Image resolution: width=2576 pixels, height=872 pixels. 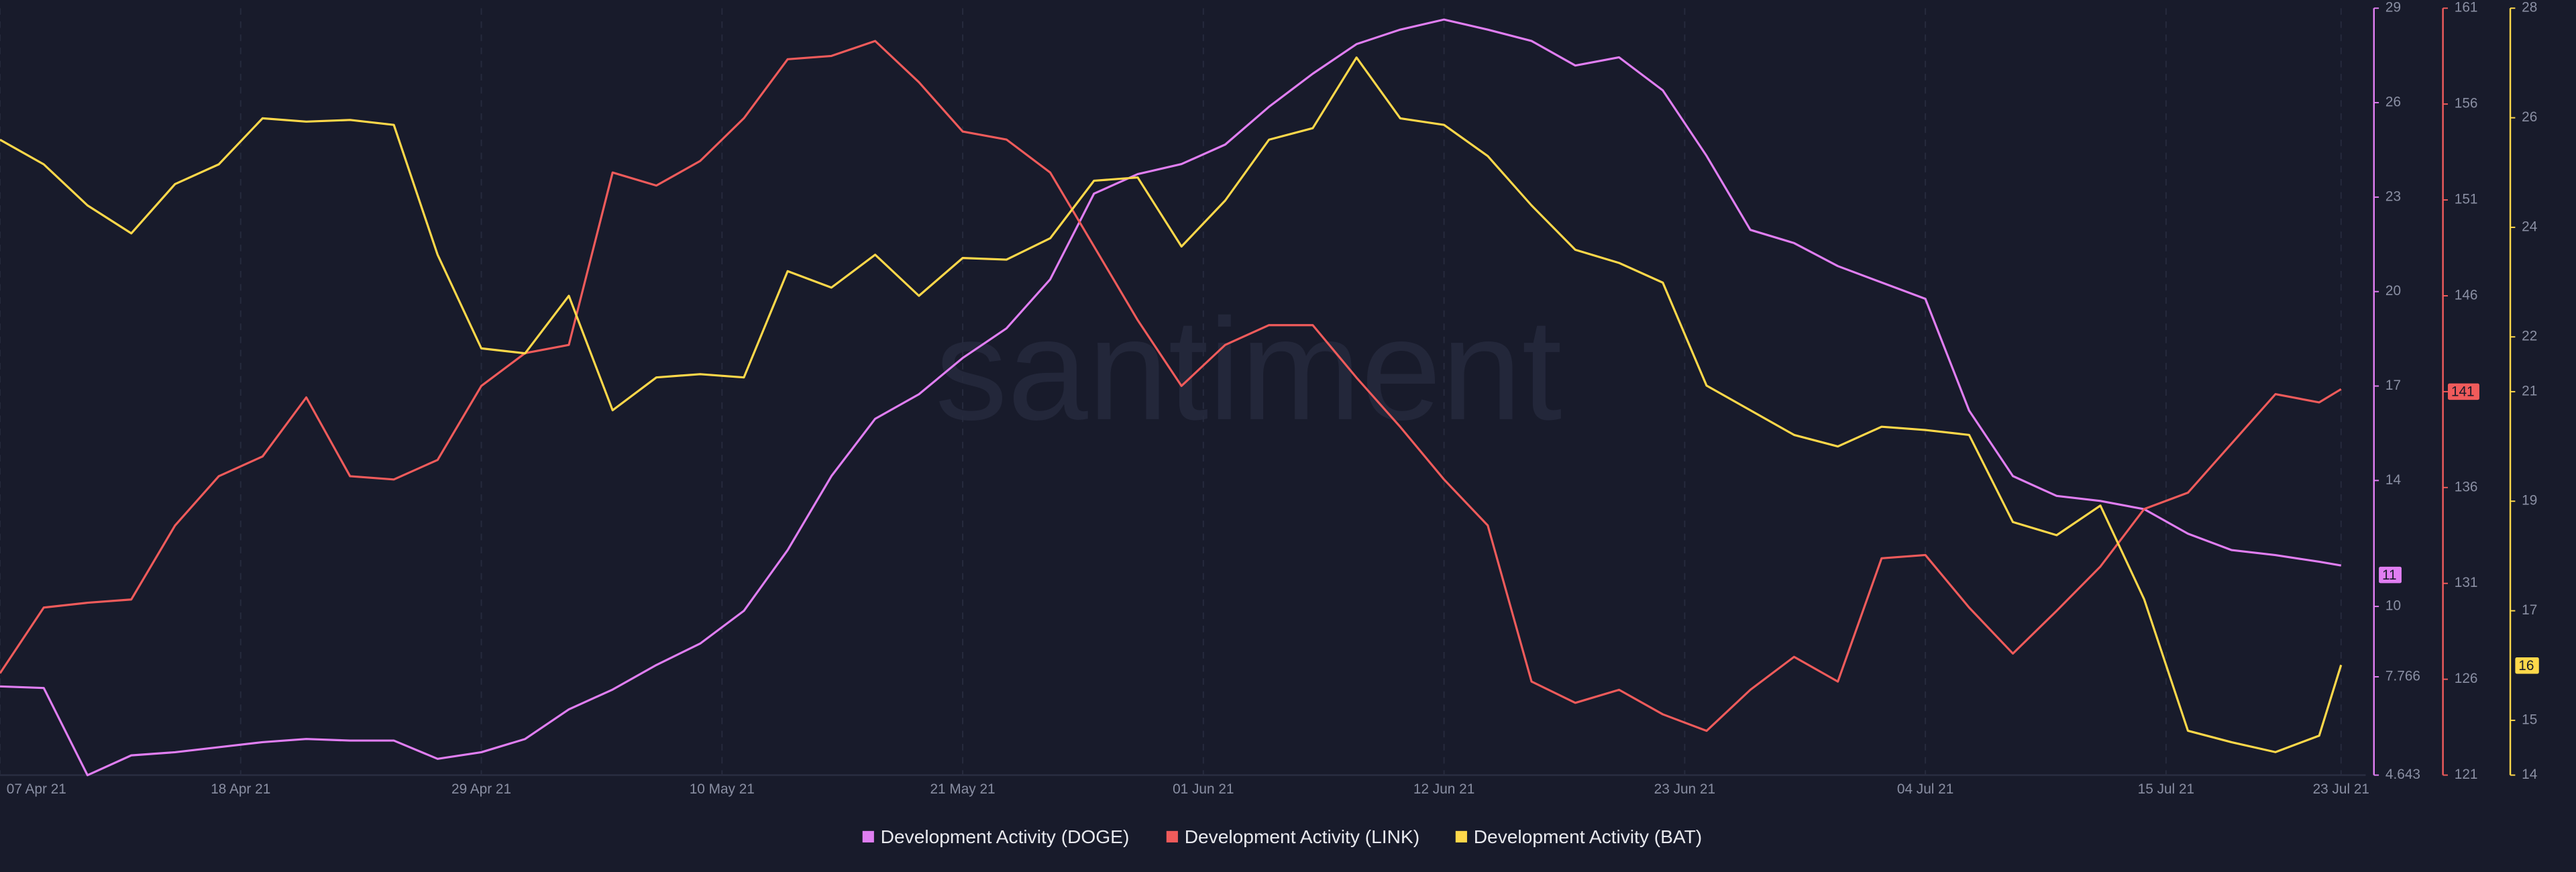 I want to click on y-tick-label: 4.643, so click(x=2402, y=774).